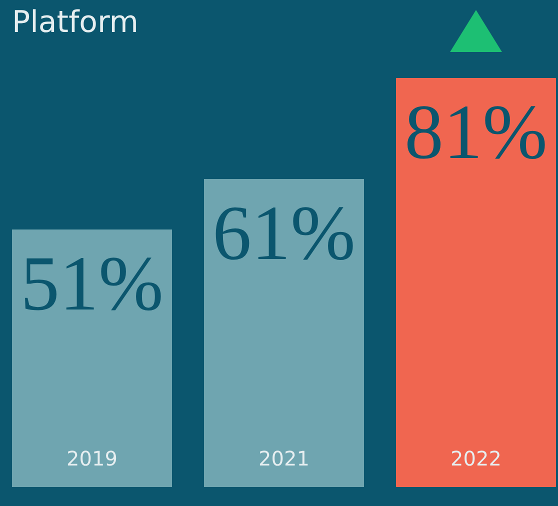  What do you see at coordinates (92, 282) in the screenshot?
I see `data-label: 51%` at bounding box center [92, 282].